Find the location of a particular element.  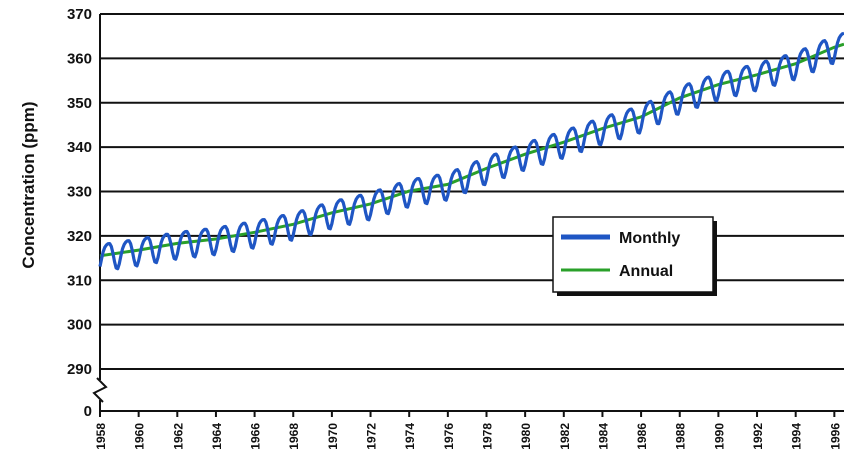

y-tick-label: 0 is located at coordinates (88, 411).